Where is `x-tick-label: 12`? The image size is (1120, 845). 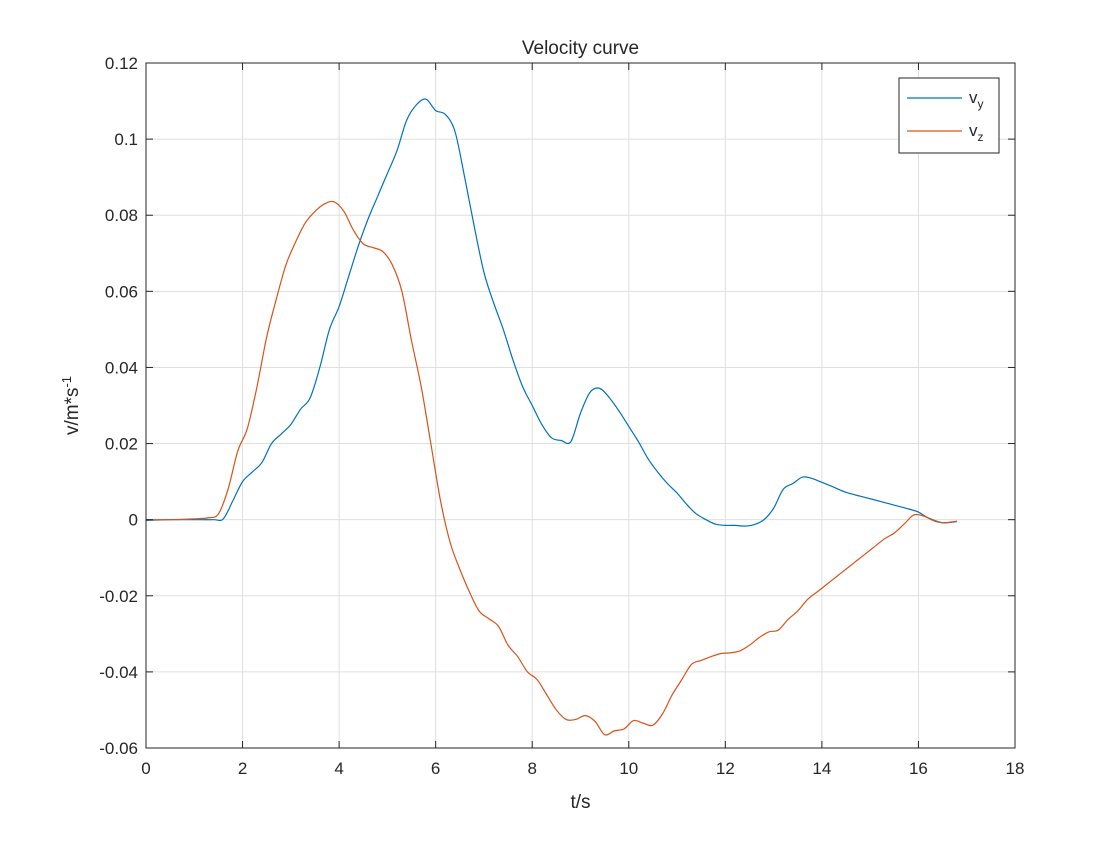 x-tick-label: 12 is located at coordinates (725, 768).